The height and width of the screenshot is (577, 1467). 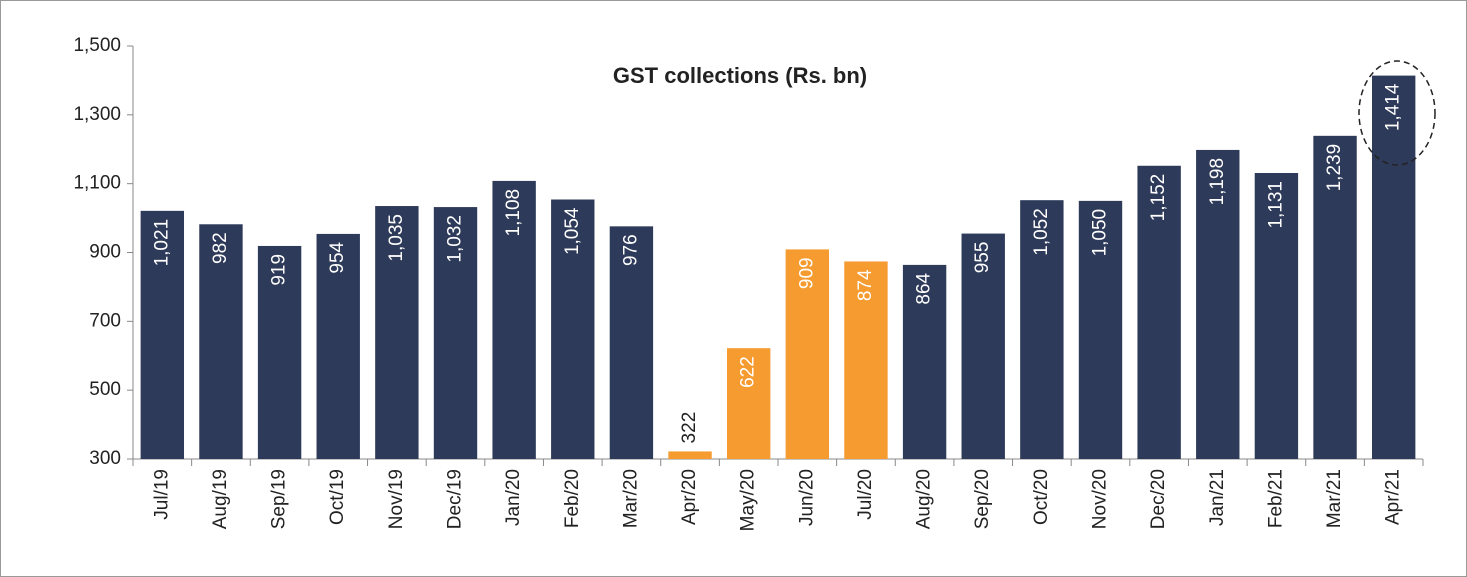 What do you see at coordinates (161, 243) in the screenshot?
I see `data-label: 1,021` at bounding box center [161, 243].